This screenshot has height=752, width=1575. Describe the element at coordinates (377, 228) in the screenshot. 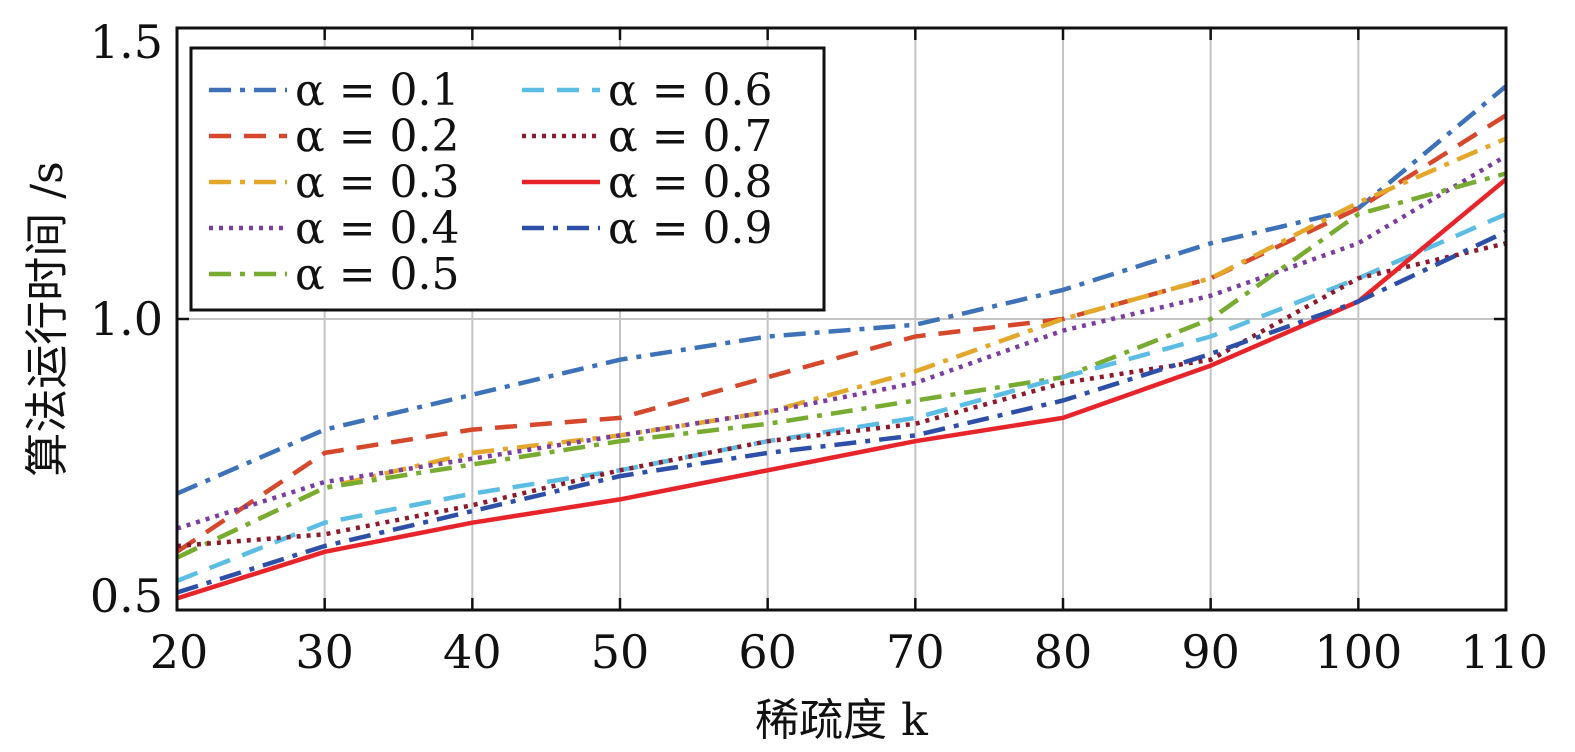

I see `legend-label: α = 0.4` at that location.